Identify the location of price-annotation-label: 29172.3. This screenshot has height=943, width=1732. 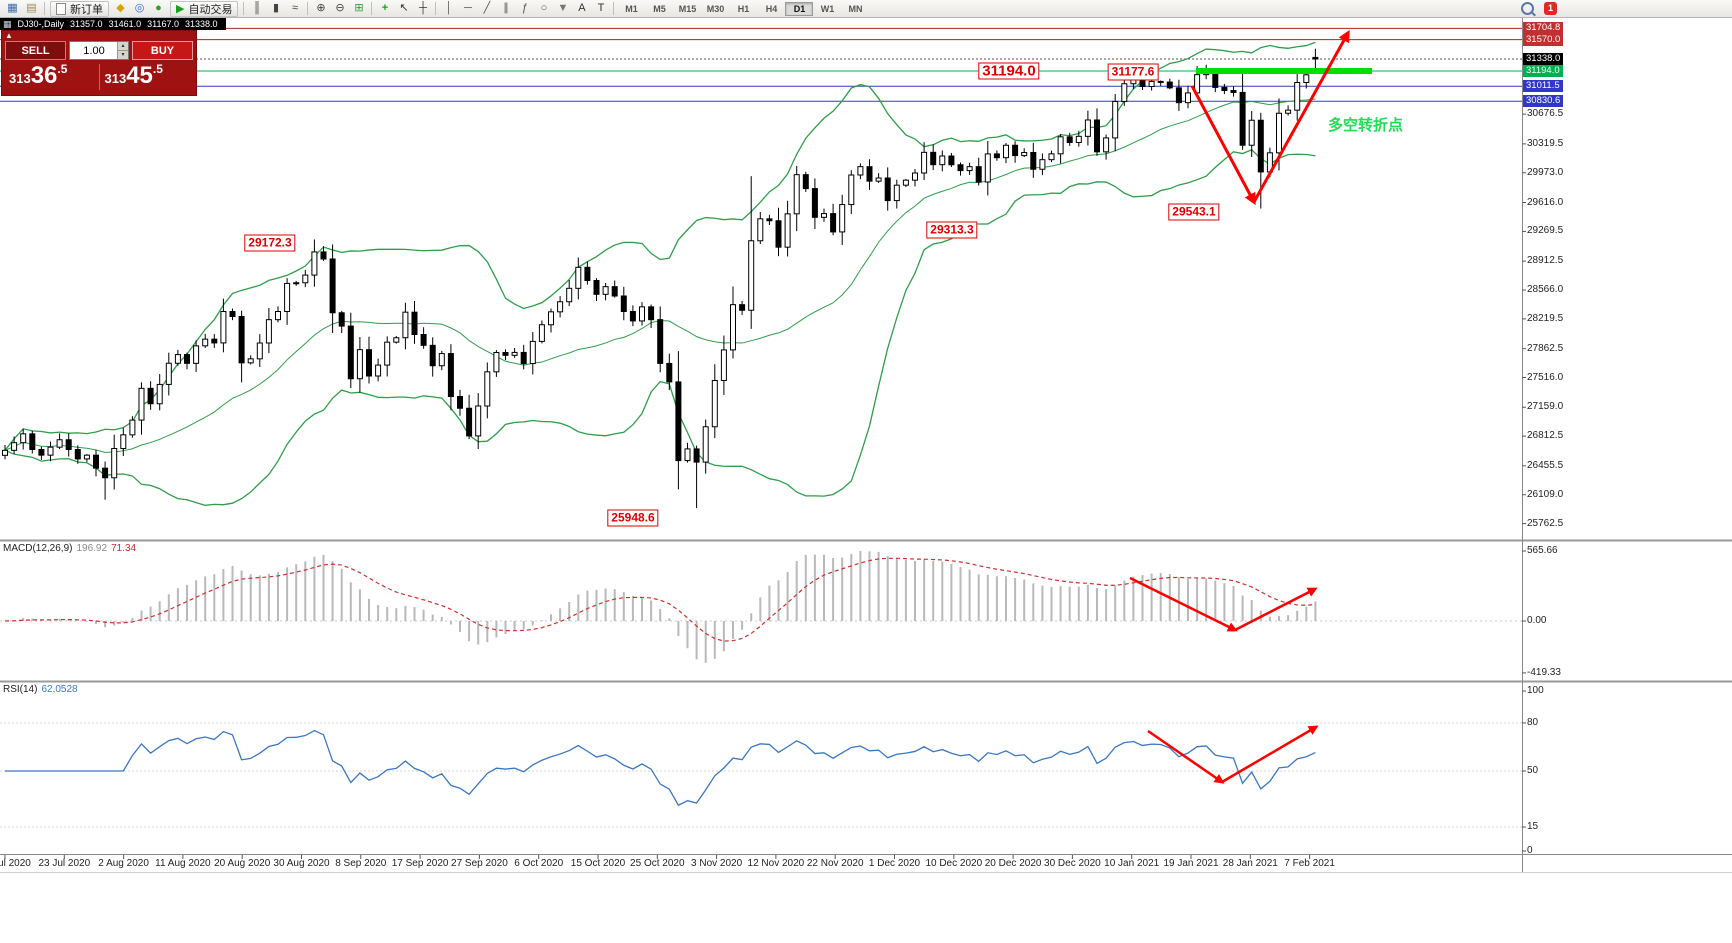
(270, 243).